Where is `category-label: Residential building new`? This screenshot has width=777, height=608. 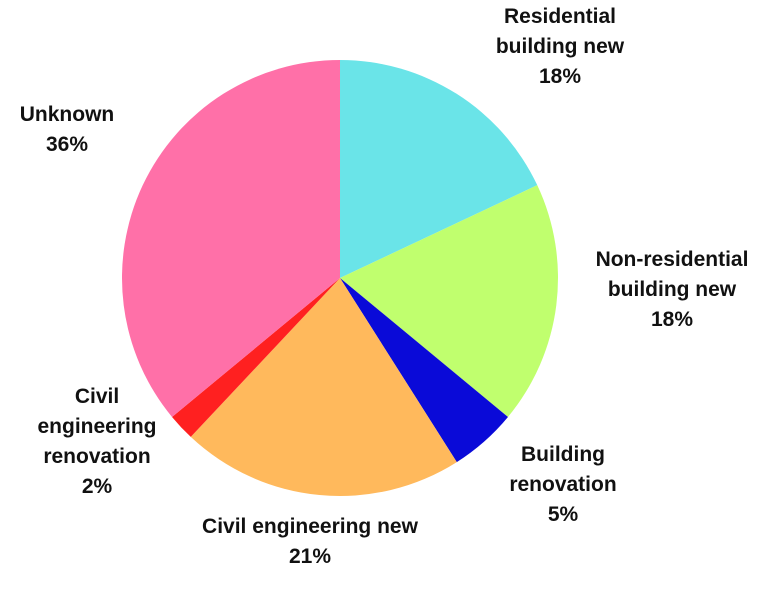 category-label: Residential building new is located at coordinates (560, 31).